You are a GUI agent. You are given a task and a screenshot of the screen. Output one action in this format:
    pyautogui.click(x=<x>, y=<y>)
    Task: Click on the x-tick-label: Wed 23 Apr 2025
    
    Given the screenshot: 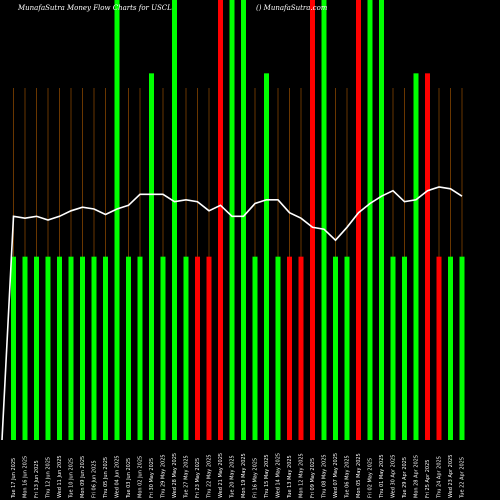 What is the action you would take?
    pyautogui.click(x=451, y=476)
    